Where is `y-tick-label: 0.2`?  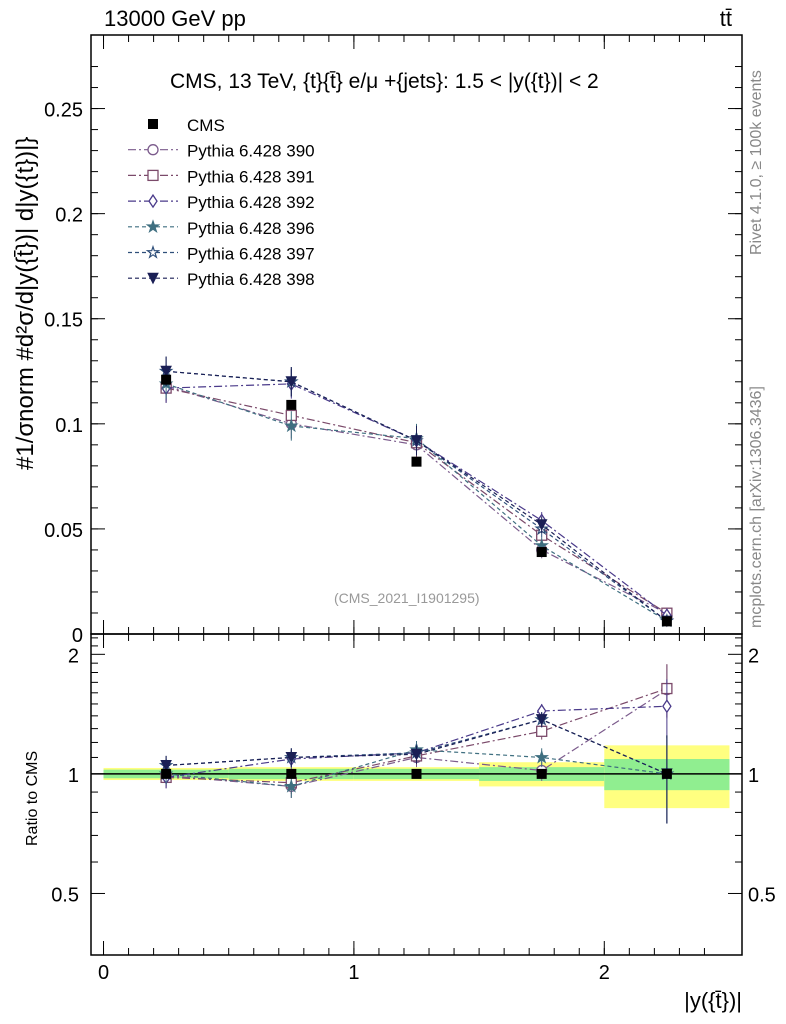
y-tick-label: 0.2 is located at coordinates (69, 216).